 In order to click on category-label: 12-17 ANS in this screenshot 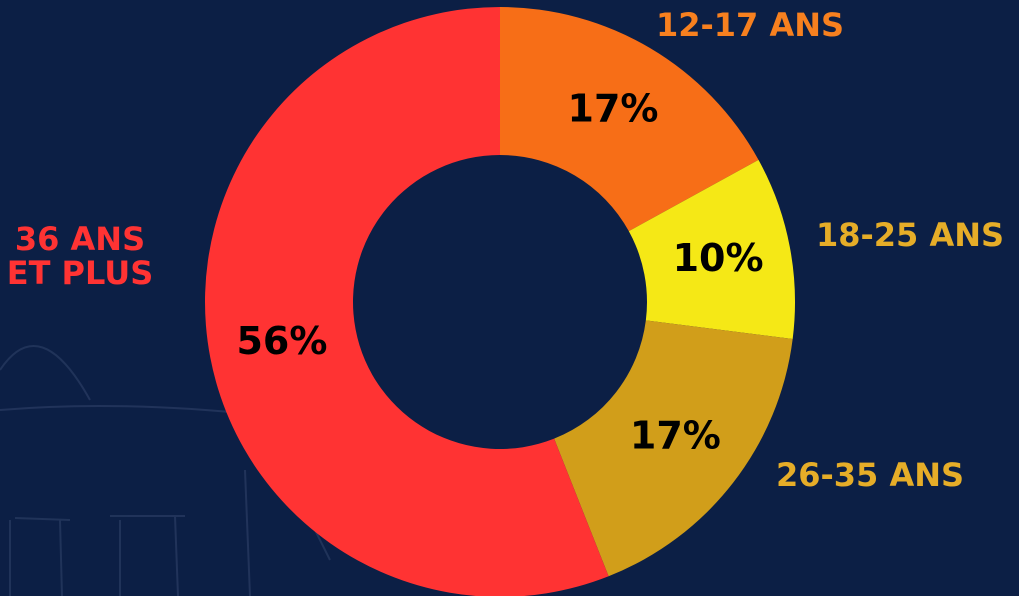, I will do `click(750, 25)`.